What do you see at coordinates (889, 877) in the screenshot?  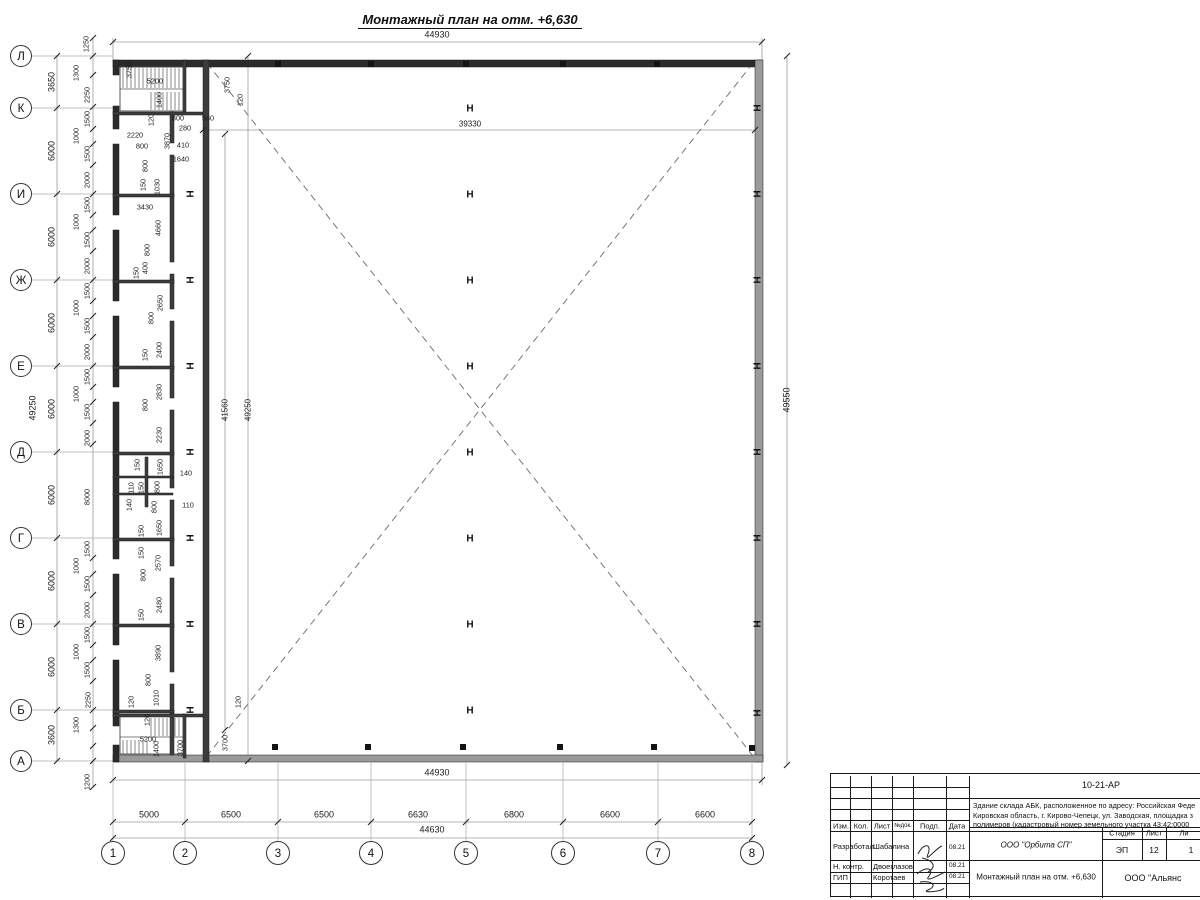 I see `tb-name-3: Коротаев` at bounding box center [889, 877].